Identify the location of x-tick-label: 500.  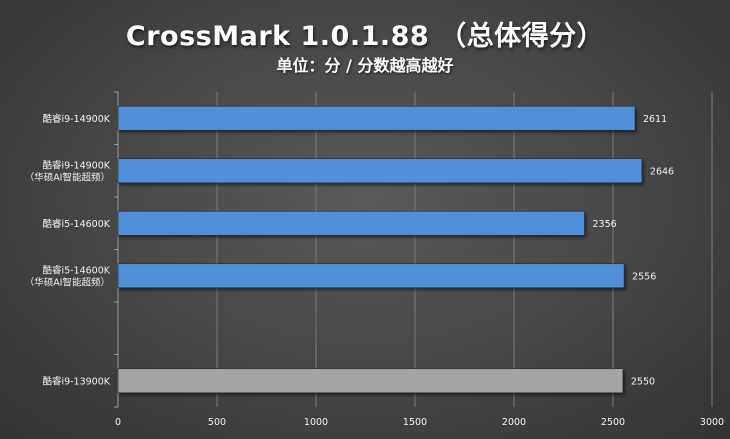
(217, 422).